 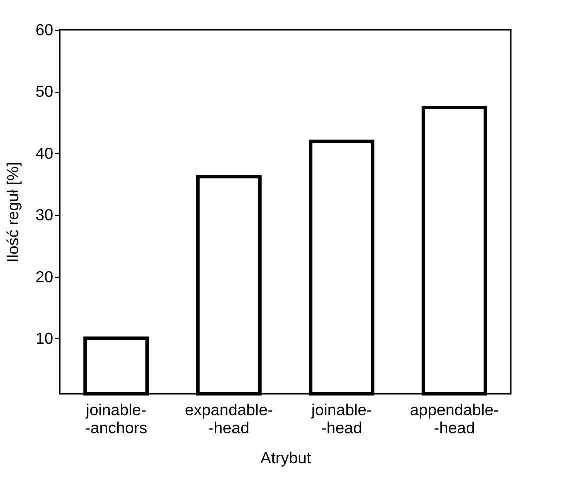 What do you see at coordinates (14, 212) in the screenshot?
I see `y-axis-title: Ilość reguł [%]` at bounding box center [14, 212].